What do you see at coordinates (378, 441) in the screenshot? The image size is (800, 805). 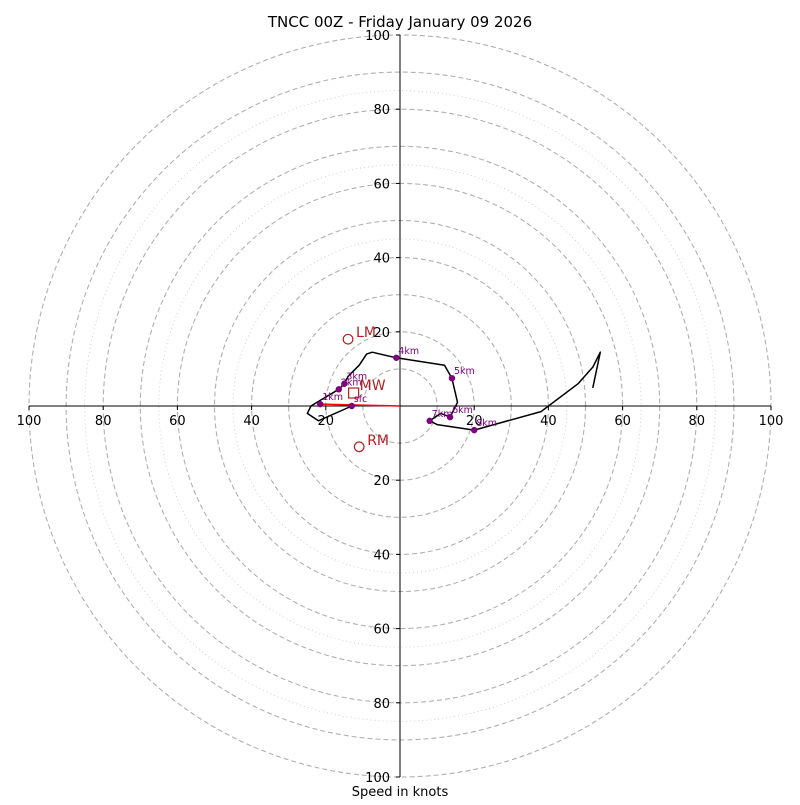 I see `storm-motion-label: RM` at bounding box center [378, 441].